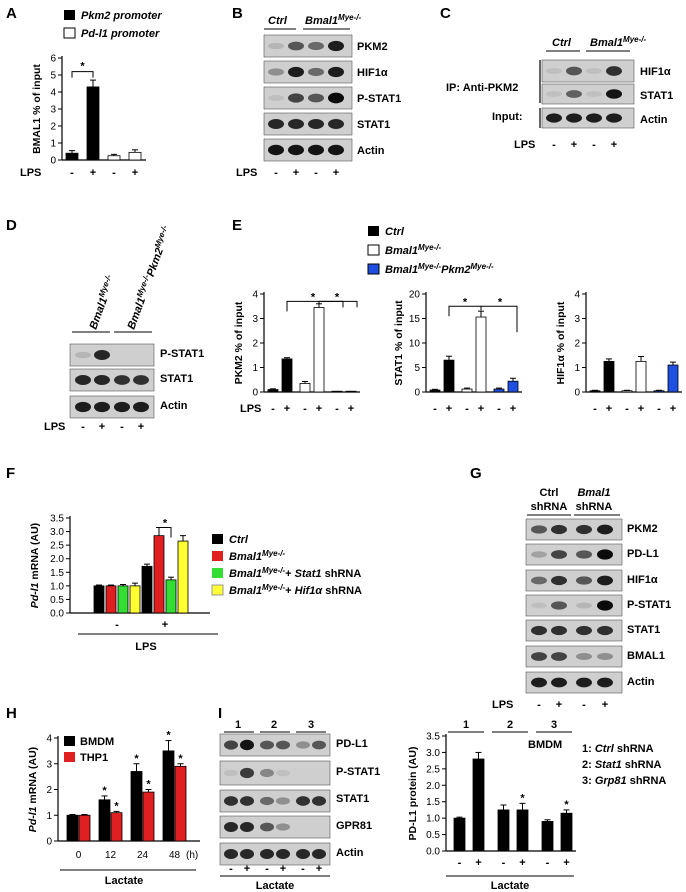 The height and width of the screenshot is (892, 686). What do you see at coordinates (311, 725) in the screenshot?
I see `lane-group-i-3: 3` at bounding box center [311, 725].